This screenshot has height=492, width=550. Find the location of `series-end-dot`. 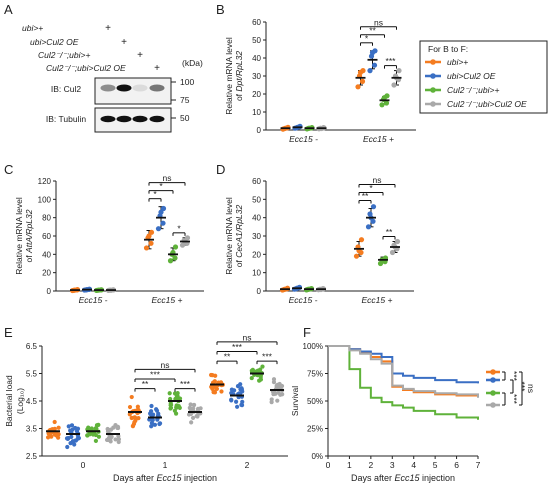

series-end-dot is located at coordinates (493, 380).